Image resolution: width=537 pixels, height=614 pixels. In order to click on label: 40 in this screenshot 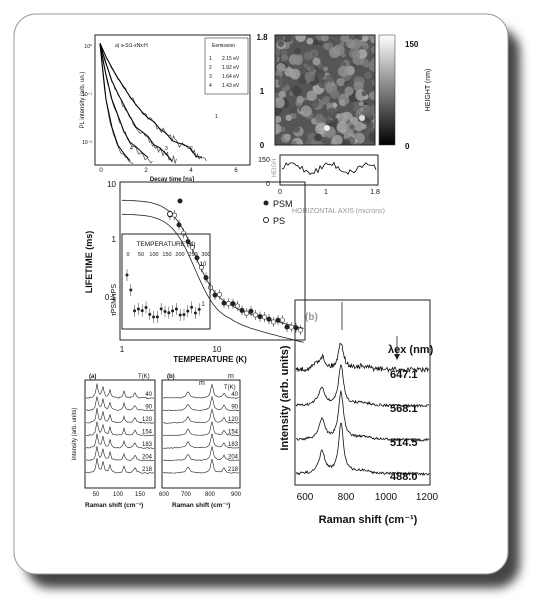, I will do `click(148, 395)`.